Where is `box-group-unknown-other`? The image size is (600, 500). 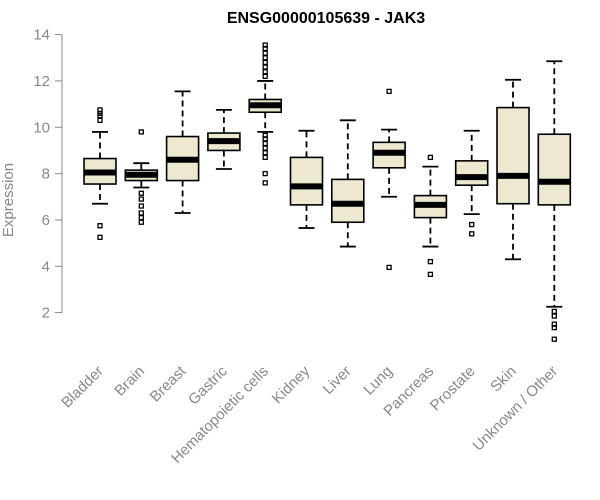
box-group-unknown-other is located at coordinates (554, 201).